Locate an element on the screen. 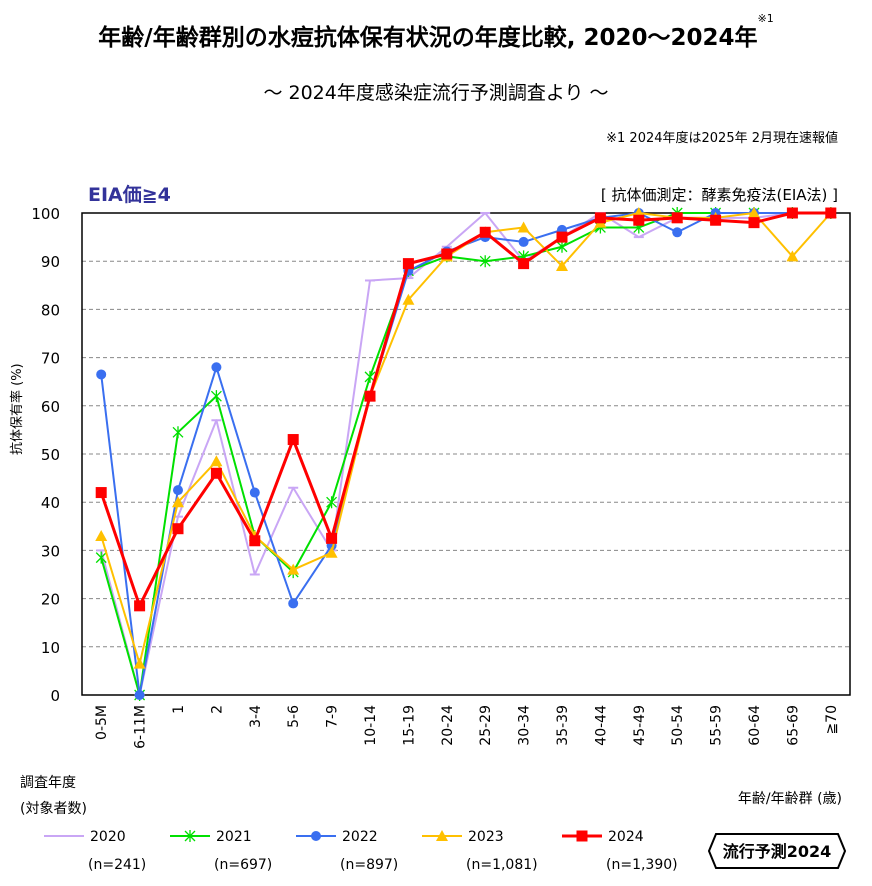  x-tick-label: 0-5M is located at coordinates (102, 722).